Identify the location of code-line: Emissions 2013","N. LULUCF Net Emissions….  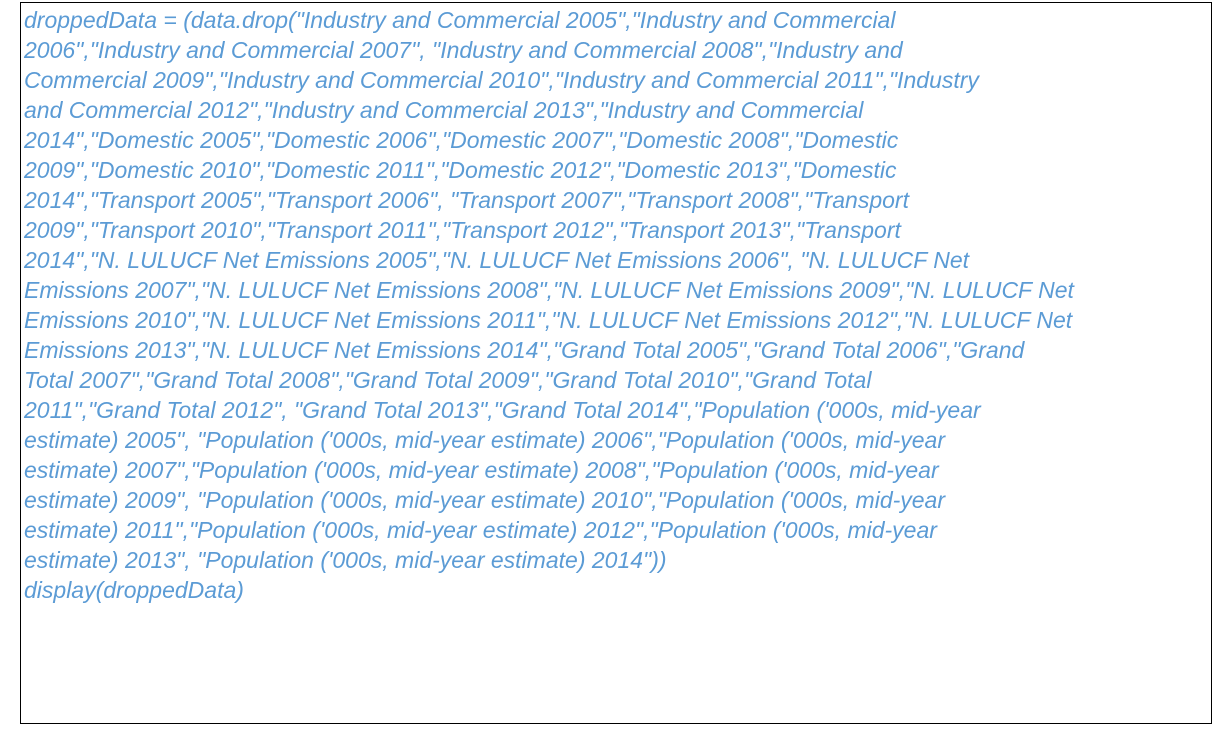
(524, 350).